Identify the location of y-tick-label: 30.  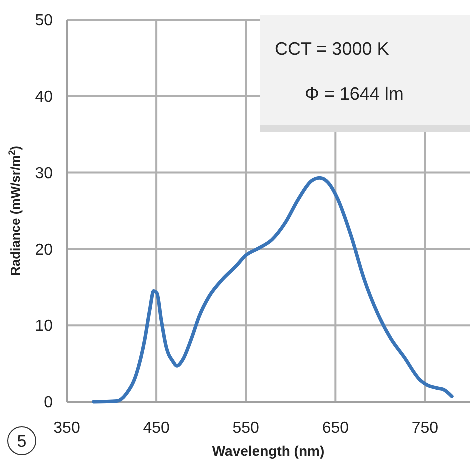
(44, 173).